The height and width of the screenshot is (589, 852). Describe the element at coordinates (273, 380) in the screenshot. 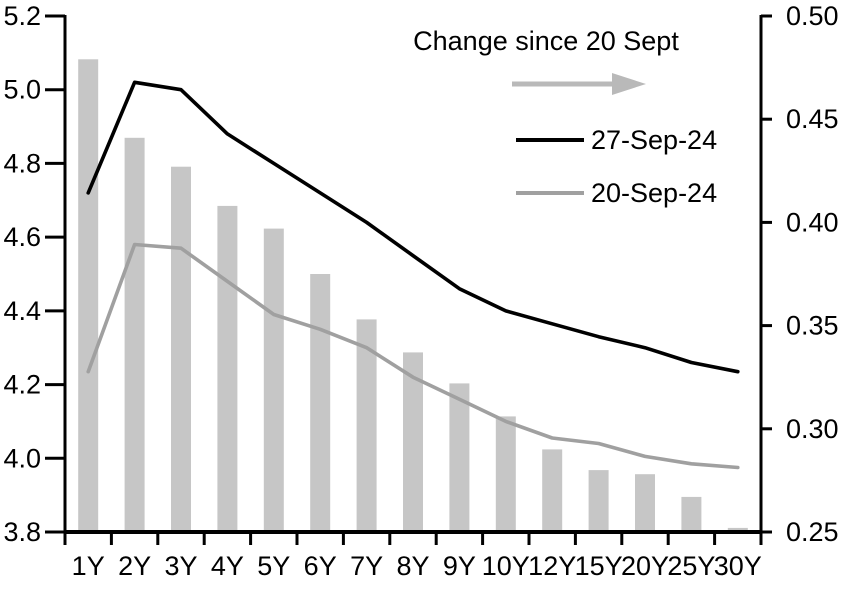

I see `bar-5Y` at that location.